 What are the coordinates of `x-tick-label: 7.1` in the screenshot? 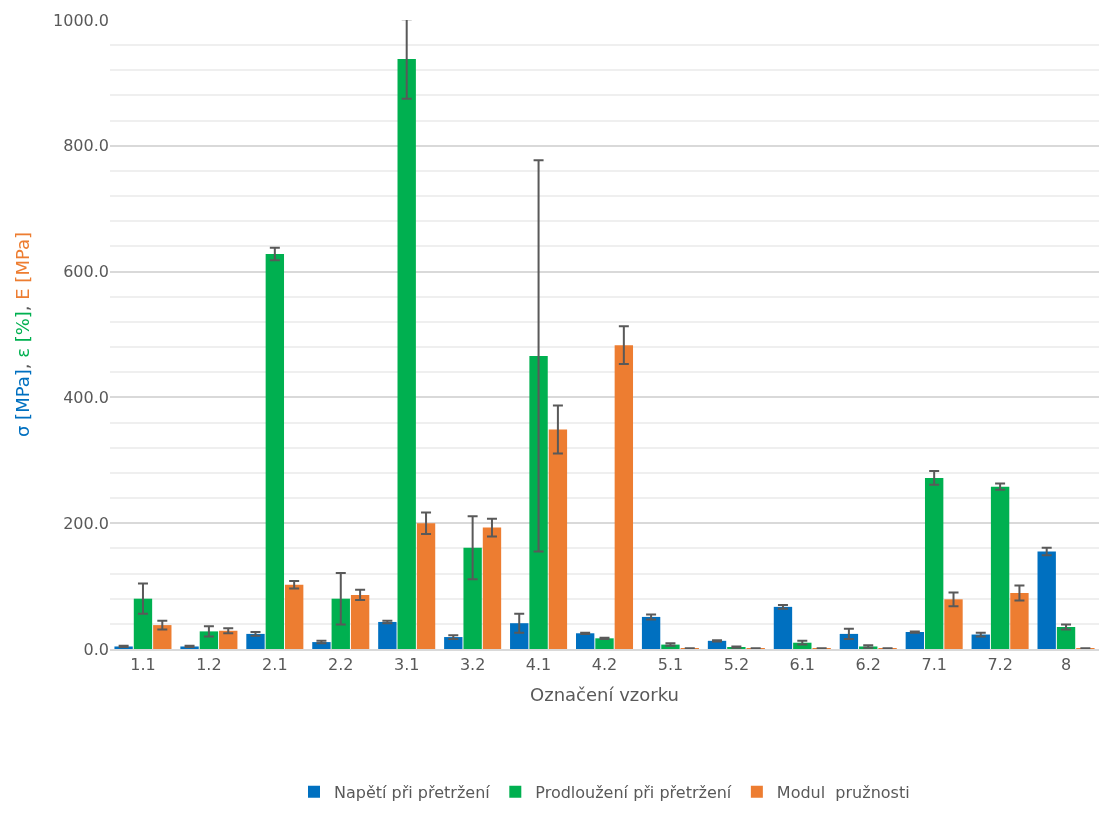 It's located at (934, 665).